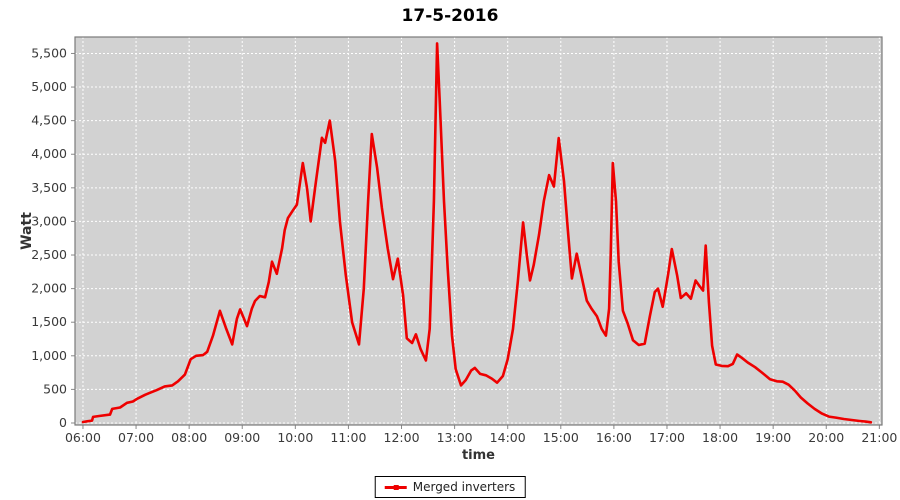 The image size is (900, 500). Describe the element at coordinates (402, 437) in the screenshot. I see `x-tick-label: 12:00` at that location.